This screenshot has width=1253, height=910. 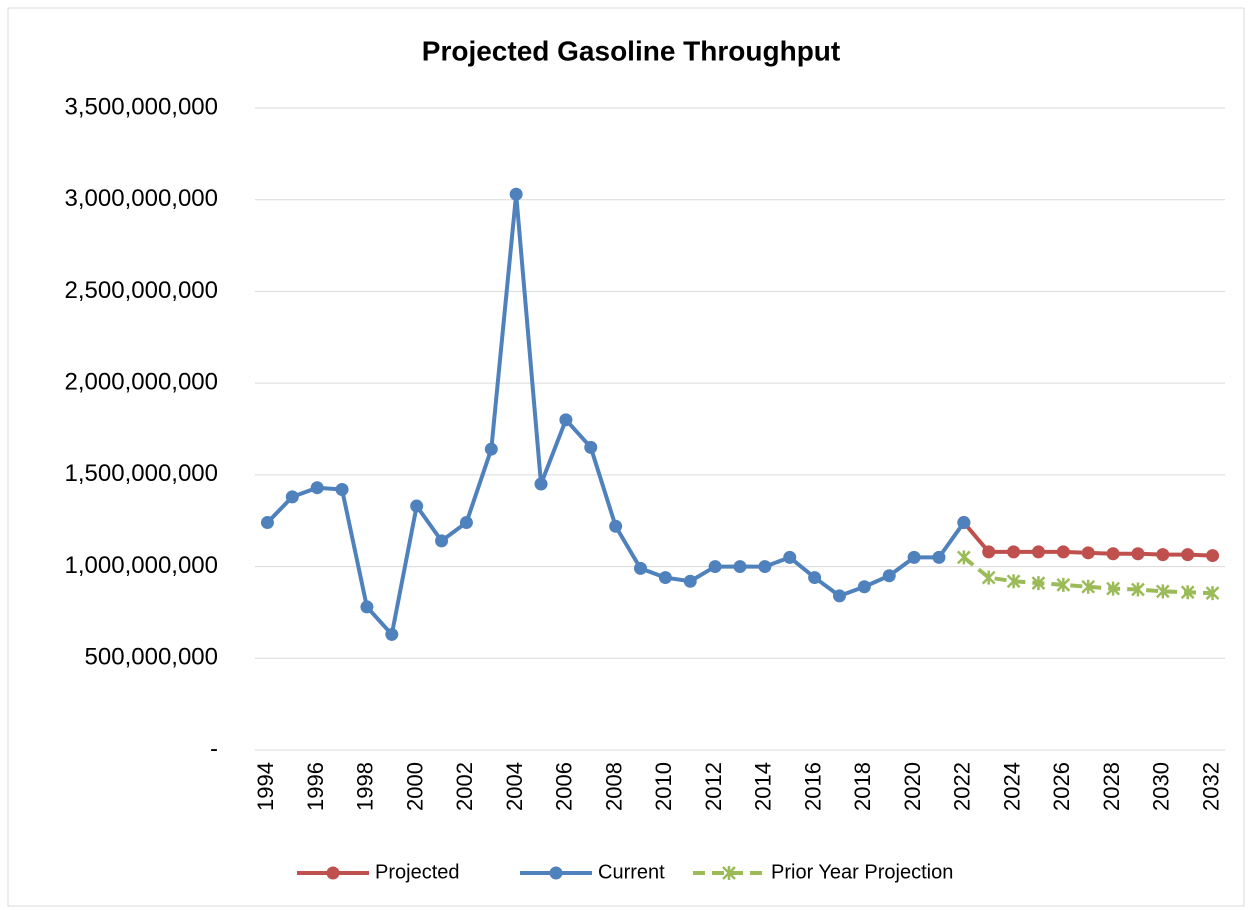 What do you see at coordinates (151, 657) in the screenshot?
I see `y-tick-label: 500,000,000` at bounding box center [151, 657].